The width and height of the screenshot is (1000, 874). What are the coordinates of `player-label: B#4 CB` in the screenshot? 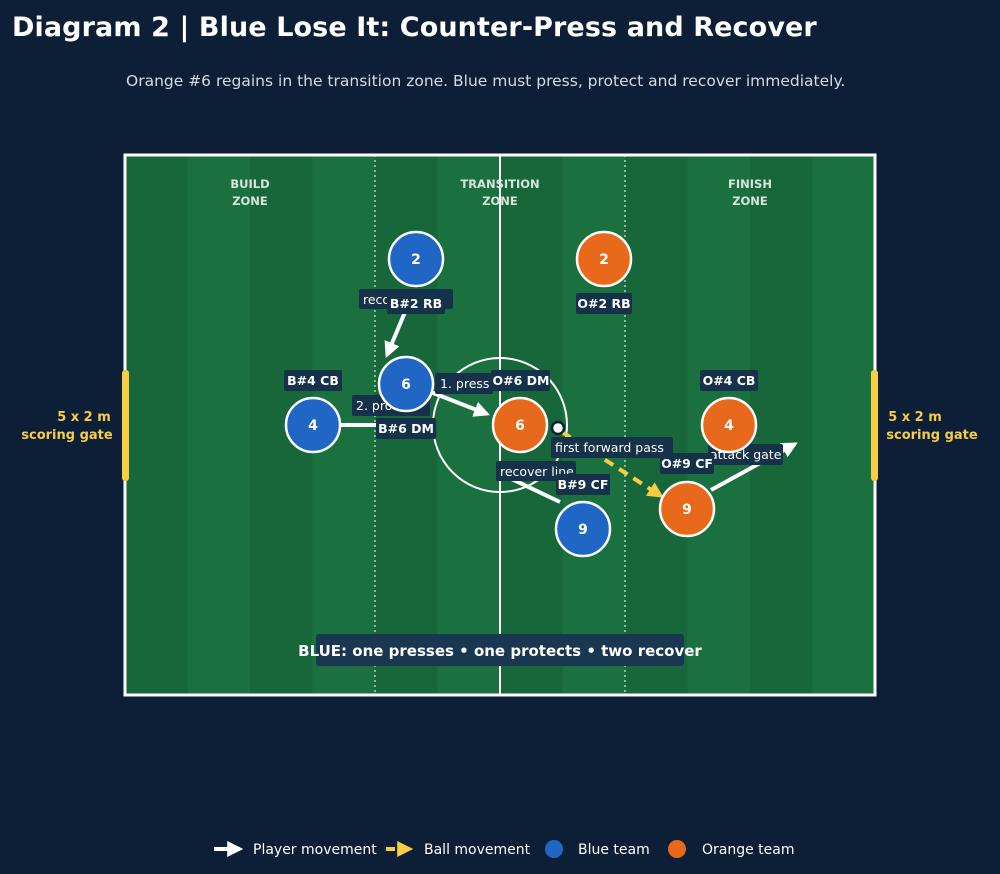 It's located at (313, 380).